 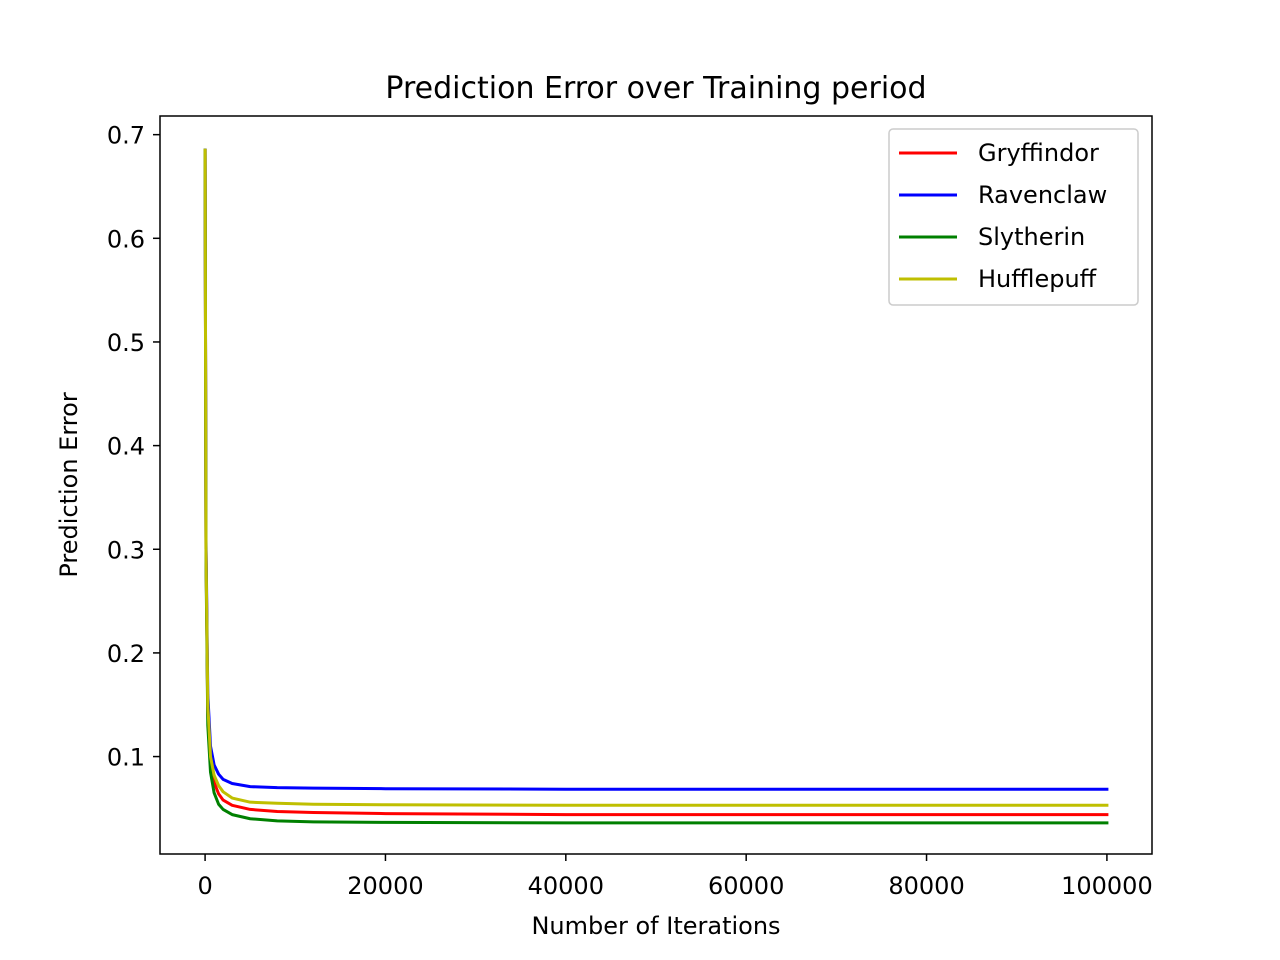 What do you see at coordinates (126, 654) in the screenshot?
I see `y-tick-label: 0.2` at bounding box center [126, 654].